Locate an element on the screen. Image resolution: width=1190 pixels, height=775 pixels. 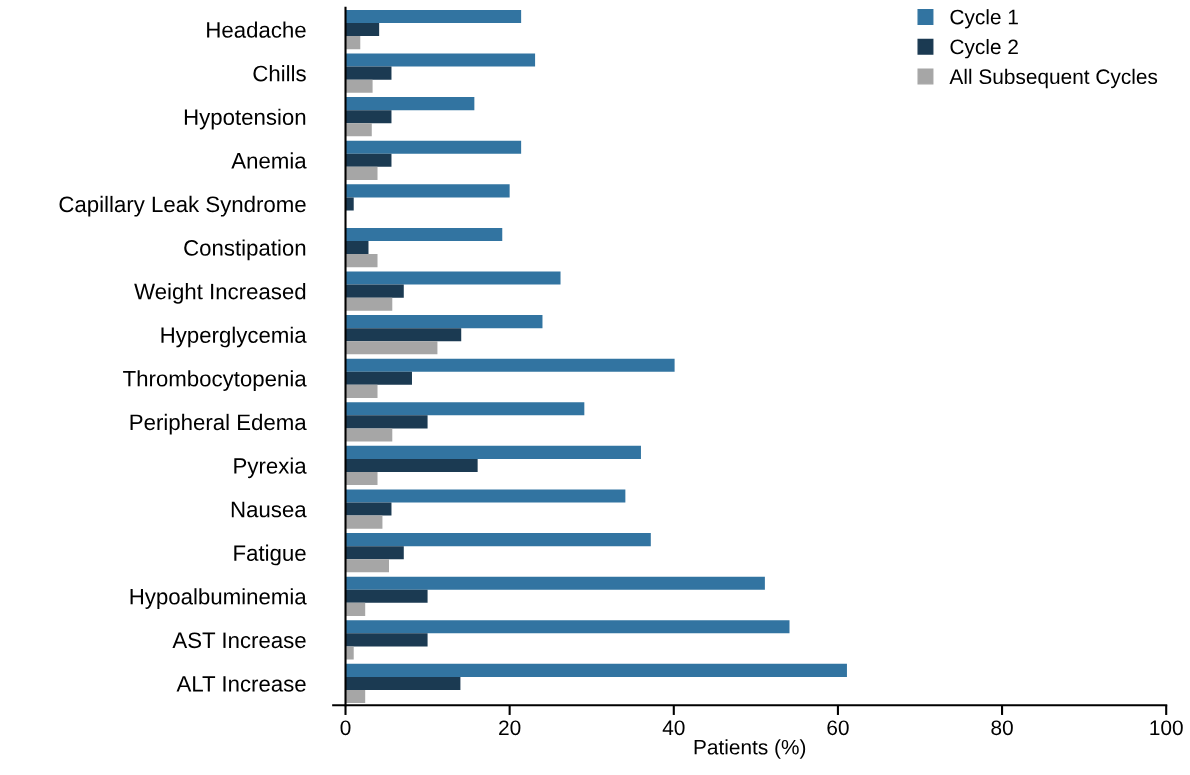
x-axis-title: Patients (%) is located at coordinates (750, 749).